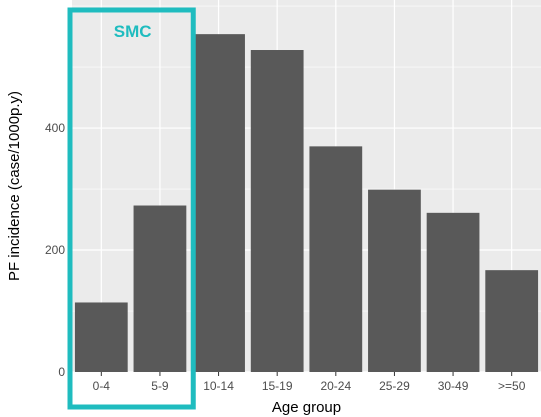 The image size is (541, 417). I want to click on x-tick-label: 0-4, so click(102, 386).